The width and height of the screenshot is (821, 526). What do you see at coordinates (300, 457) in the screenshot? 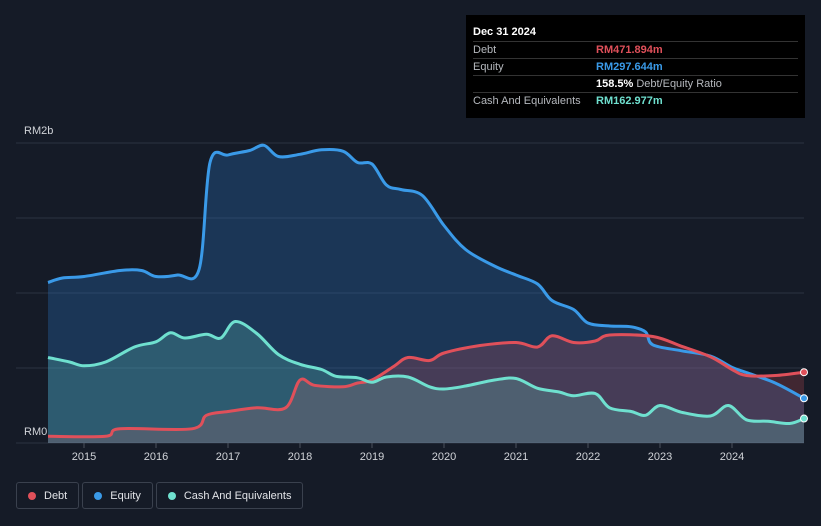
I see `x-tick-label: 2018` at bounding box center [300, 457].